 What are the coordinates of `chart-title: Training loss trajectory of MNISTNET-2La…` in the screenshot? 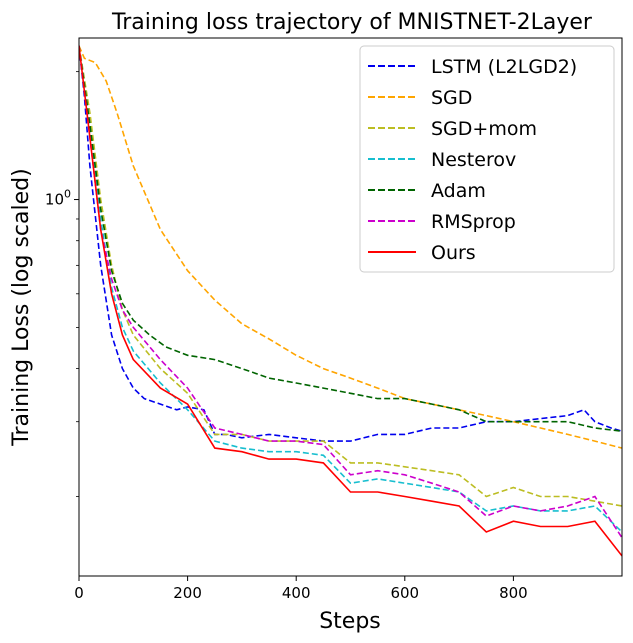 It's located at (352, 22).